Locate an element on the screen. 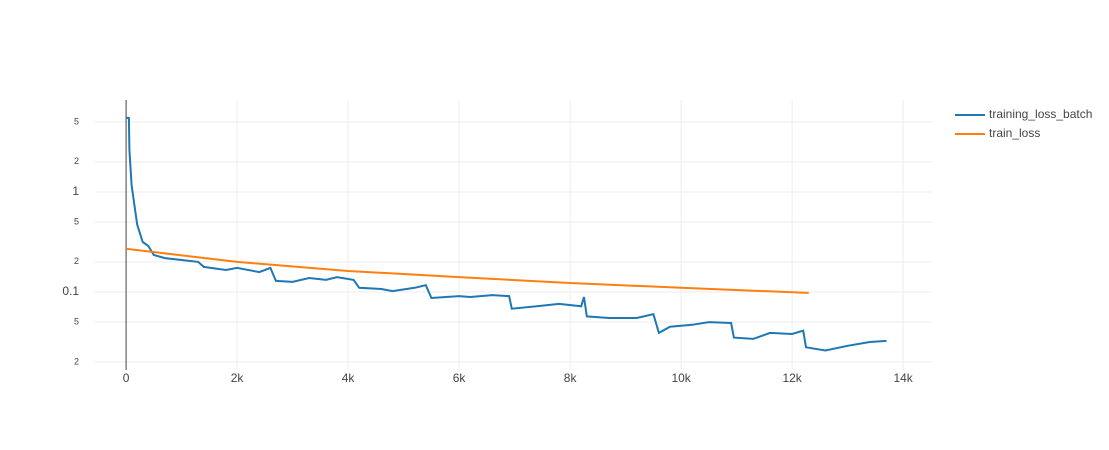 Image resolution: width=1109 pixels, height=450 pixels. x-tick-label: 0 is located at coordinates (126, 378).